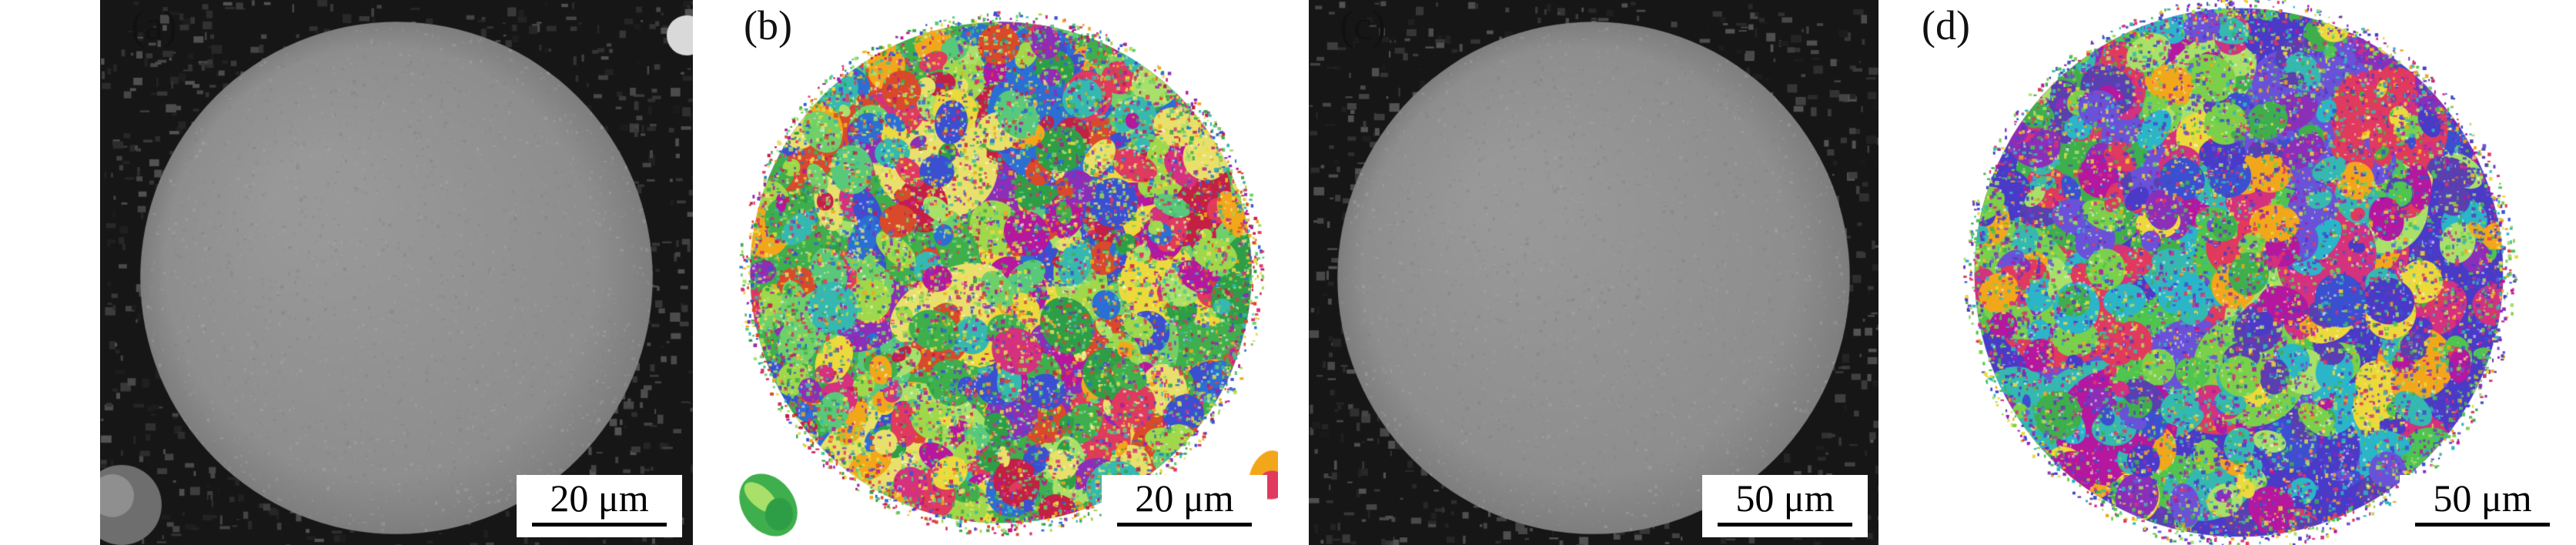  I want to click on scale-bar-a: 20 μm, so click(600, 505).